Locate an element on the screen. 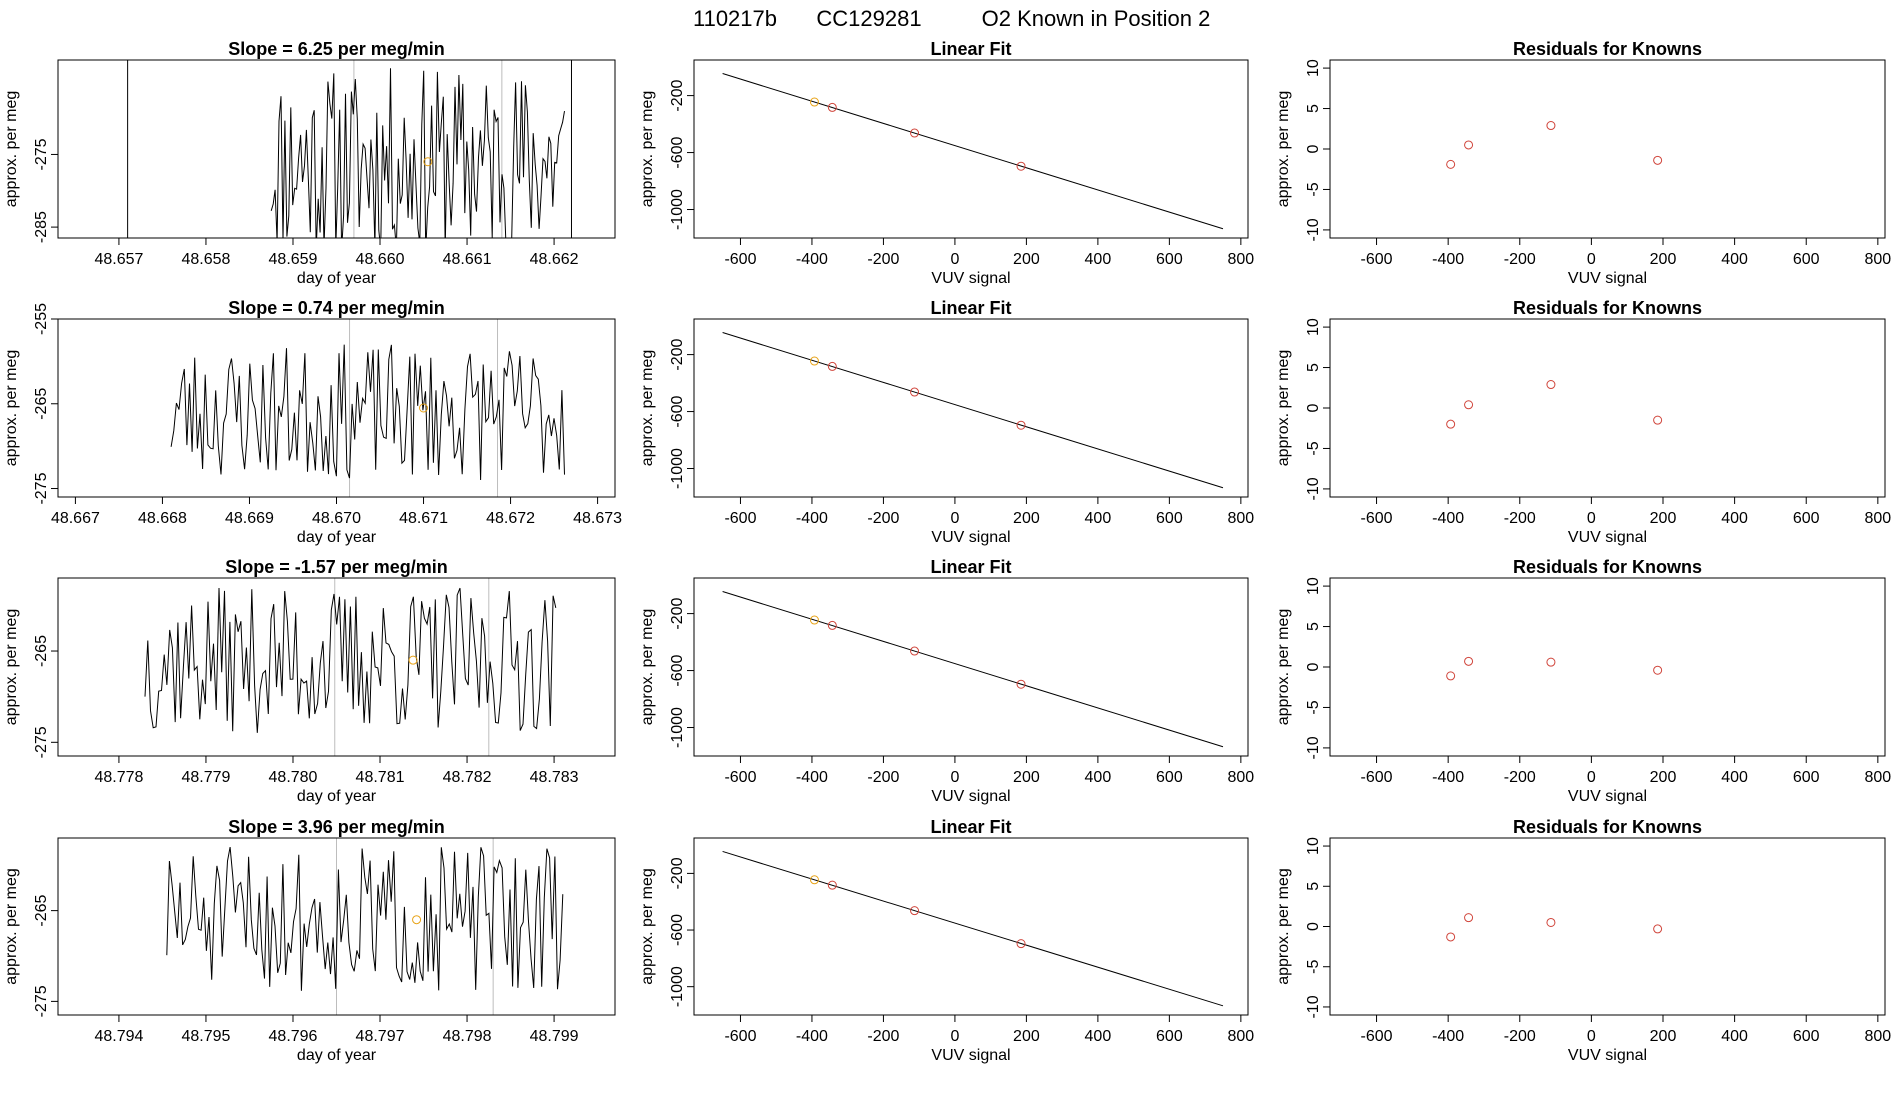  x-tick-label: 48.798 is located at coordinates (467, 1036).